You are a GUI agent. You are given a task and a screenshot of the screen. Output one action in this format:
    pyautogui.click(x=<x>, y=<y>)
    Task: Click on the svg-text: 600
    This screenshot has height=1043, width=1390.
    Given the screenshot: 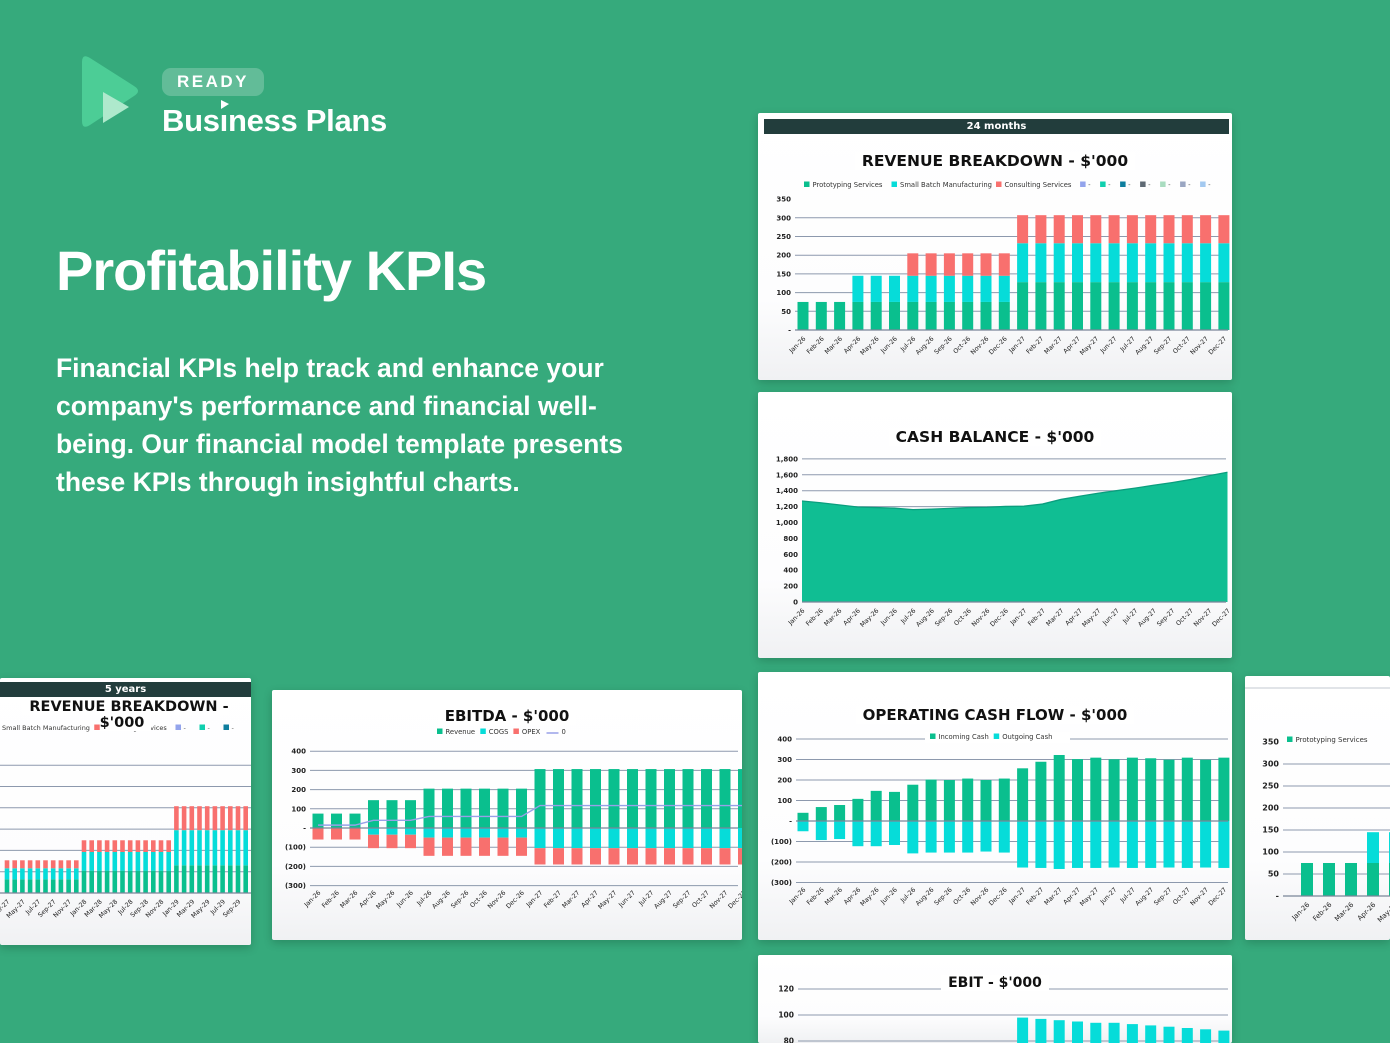 What is the action you would take?
    pyautogui.click(x=790, y=555)
    